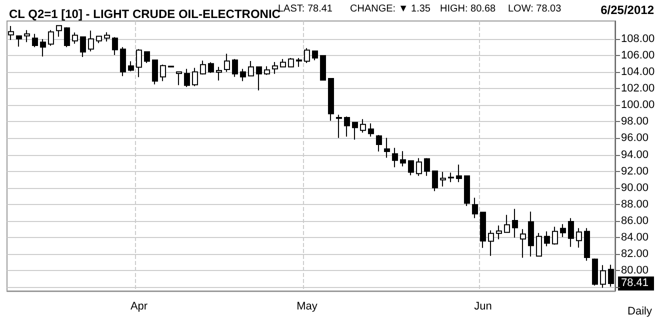 This screenshot has width=660, height=321. What do you see at coordinates (638, 105) in the screenshot?
I see `y-tick-label: 100.00` at bounding box center [638, 105].